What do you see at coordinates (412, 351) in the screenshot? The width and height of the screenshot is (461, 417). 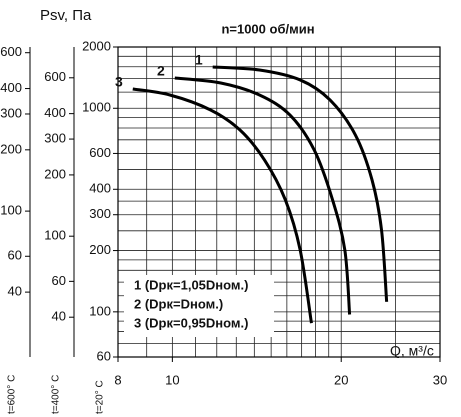 I see `x-axis-title: Q, м³/с` at bounding box center [412, 351].